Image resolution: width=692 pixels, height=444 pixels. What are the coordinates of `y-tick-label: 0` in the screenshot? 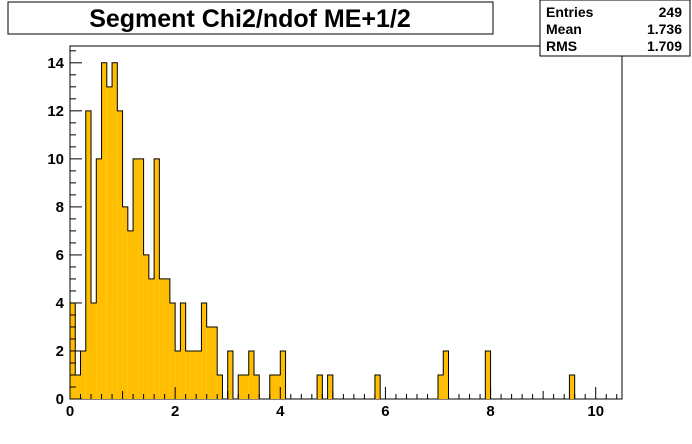 It's located at (60, 399).